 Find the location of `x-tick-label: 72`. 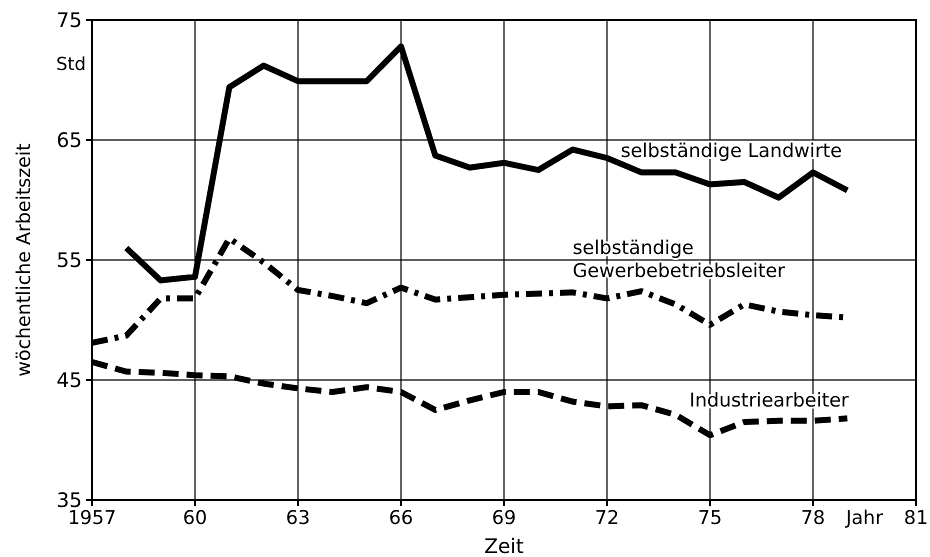

x-tick-label: 72 is located at coordinates (607, 518).